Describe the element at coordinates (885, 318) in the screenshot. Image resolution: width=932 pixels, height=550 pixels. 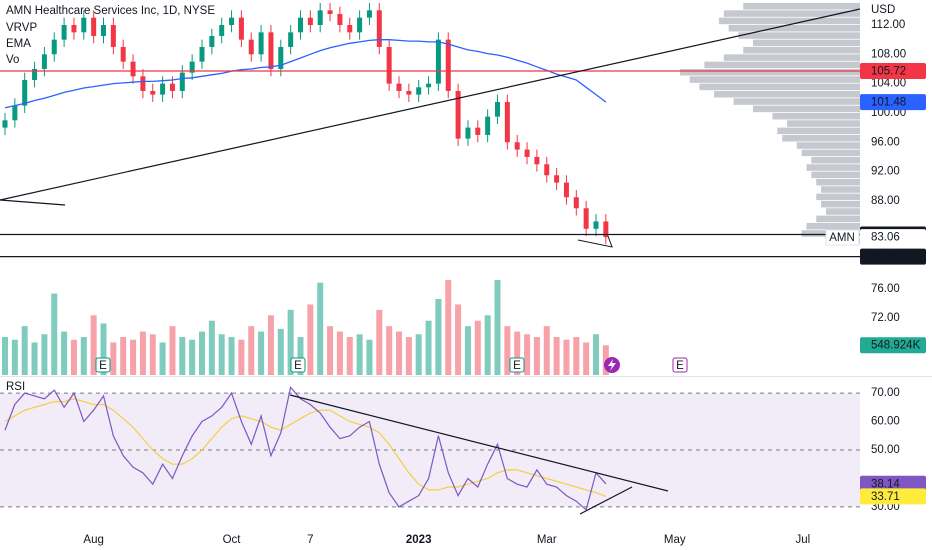
I see `y-tick-label: 72.00` at that location.